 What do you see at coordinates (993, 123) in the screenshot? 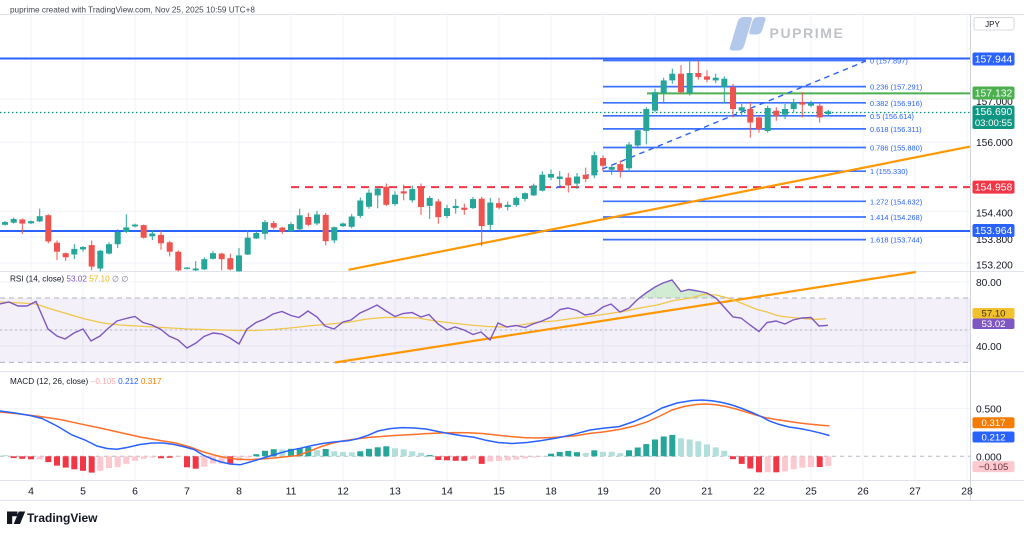
I see `svg-text: 03:00:55` at bounding box center [993, 123].